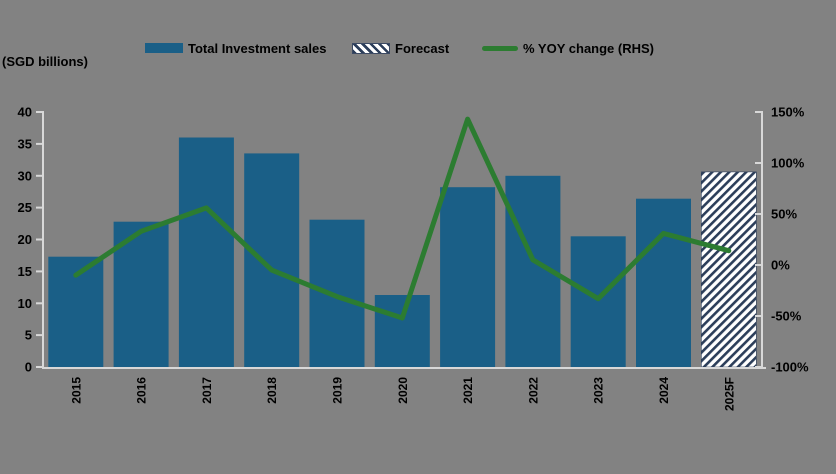 This screenshot has width=836, height=474. What do you see at coordinates (25, 112) in the screenshot?
I see `left-axis-tick-label: 40` at bounding box center [25, 112].